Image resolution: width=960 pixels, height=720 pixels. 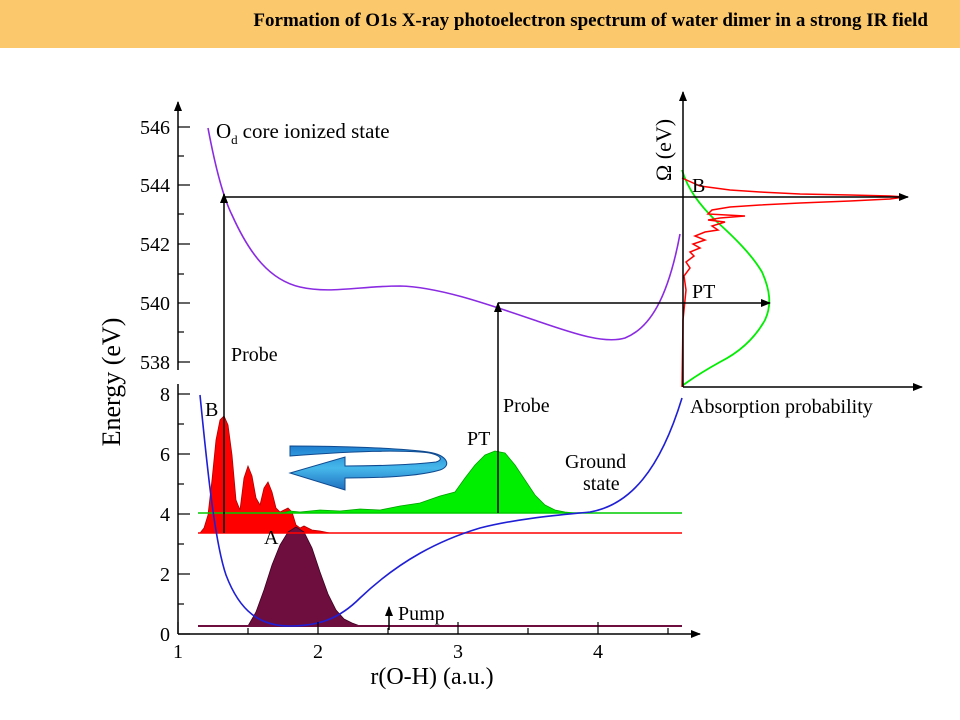 What do you see at coordinates (165, 455) in the screenshot?
I see `y-tick-6: 6` at bounding box center [165, 455].